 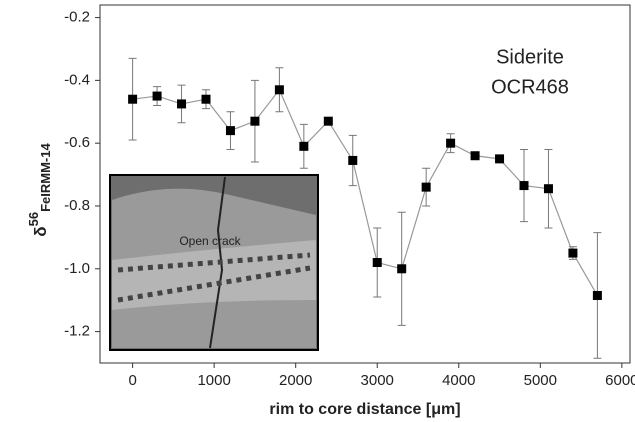 What do you see at coordinates (40, 231) in the screenshot?
I see `y-label-symbol: δ` at bounding box center [40, 231].